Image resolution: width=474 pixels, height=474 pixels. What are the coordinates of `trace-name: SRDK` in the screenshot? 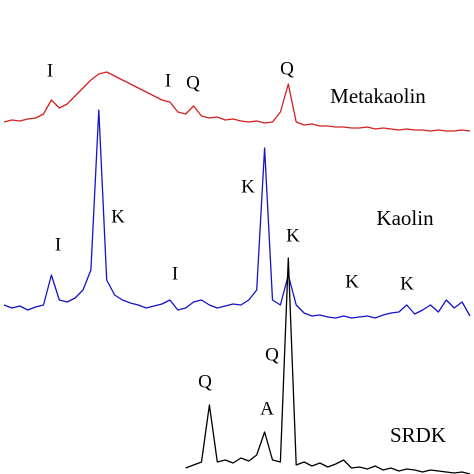 It's located at (418, 435).